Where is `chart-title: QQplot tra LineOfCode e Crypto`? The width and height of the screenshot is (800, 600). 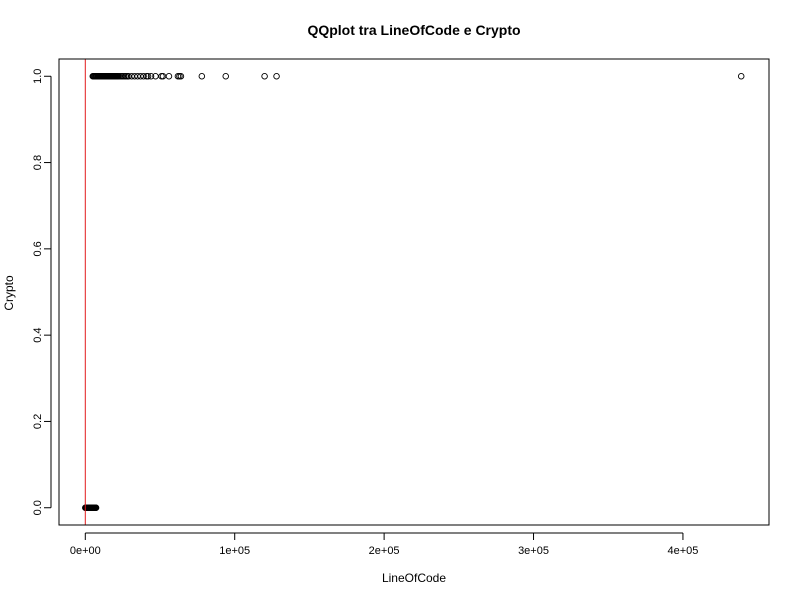
chart-title: QQplot tra LineOfCode e Crypto is located at coordinates (413, 30).